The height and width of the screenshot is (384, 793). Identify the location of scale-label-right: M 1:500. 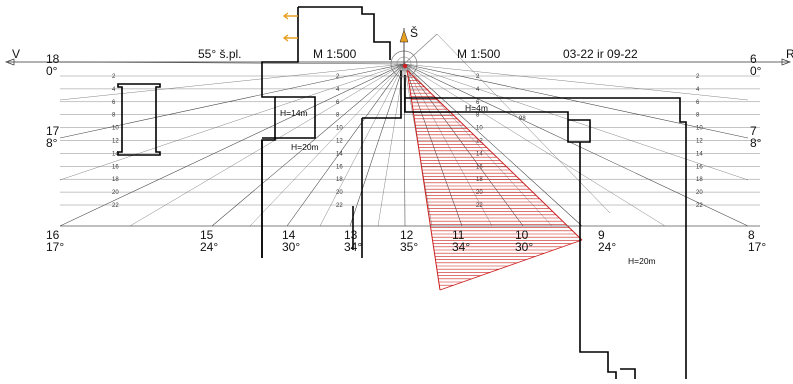
(479, 54).